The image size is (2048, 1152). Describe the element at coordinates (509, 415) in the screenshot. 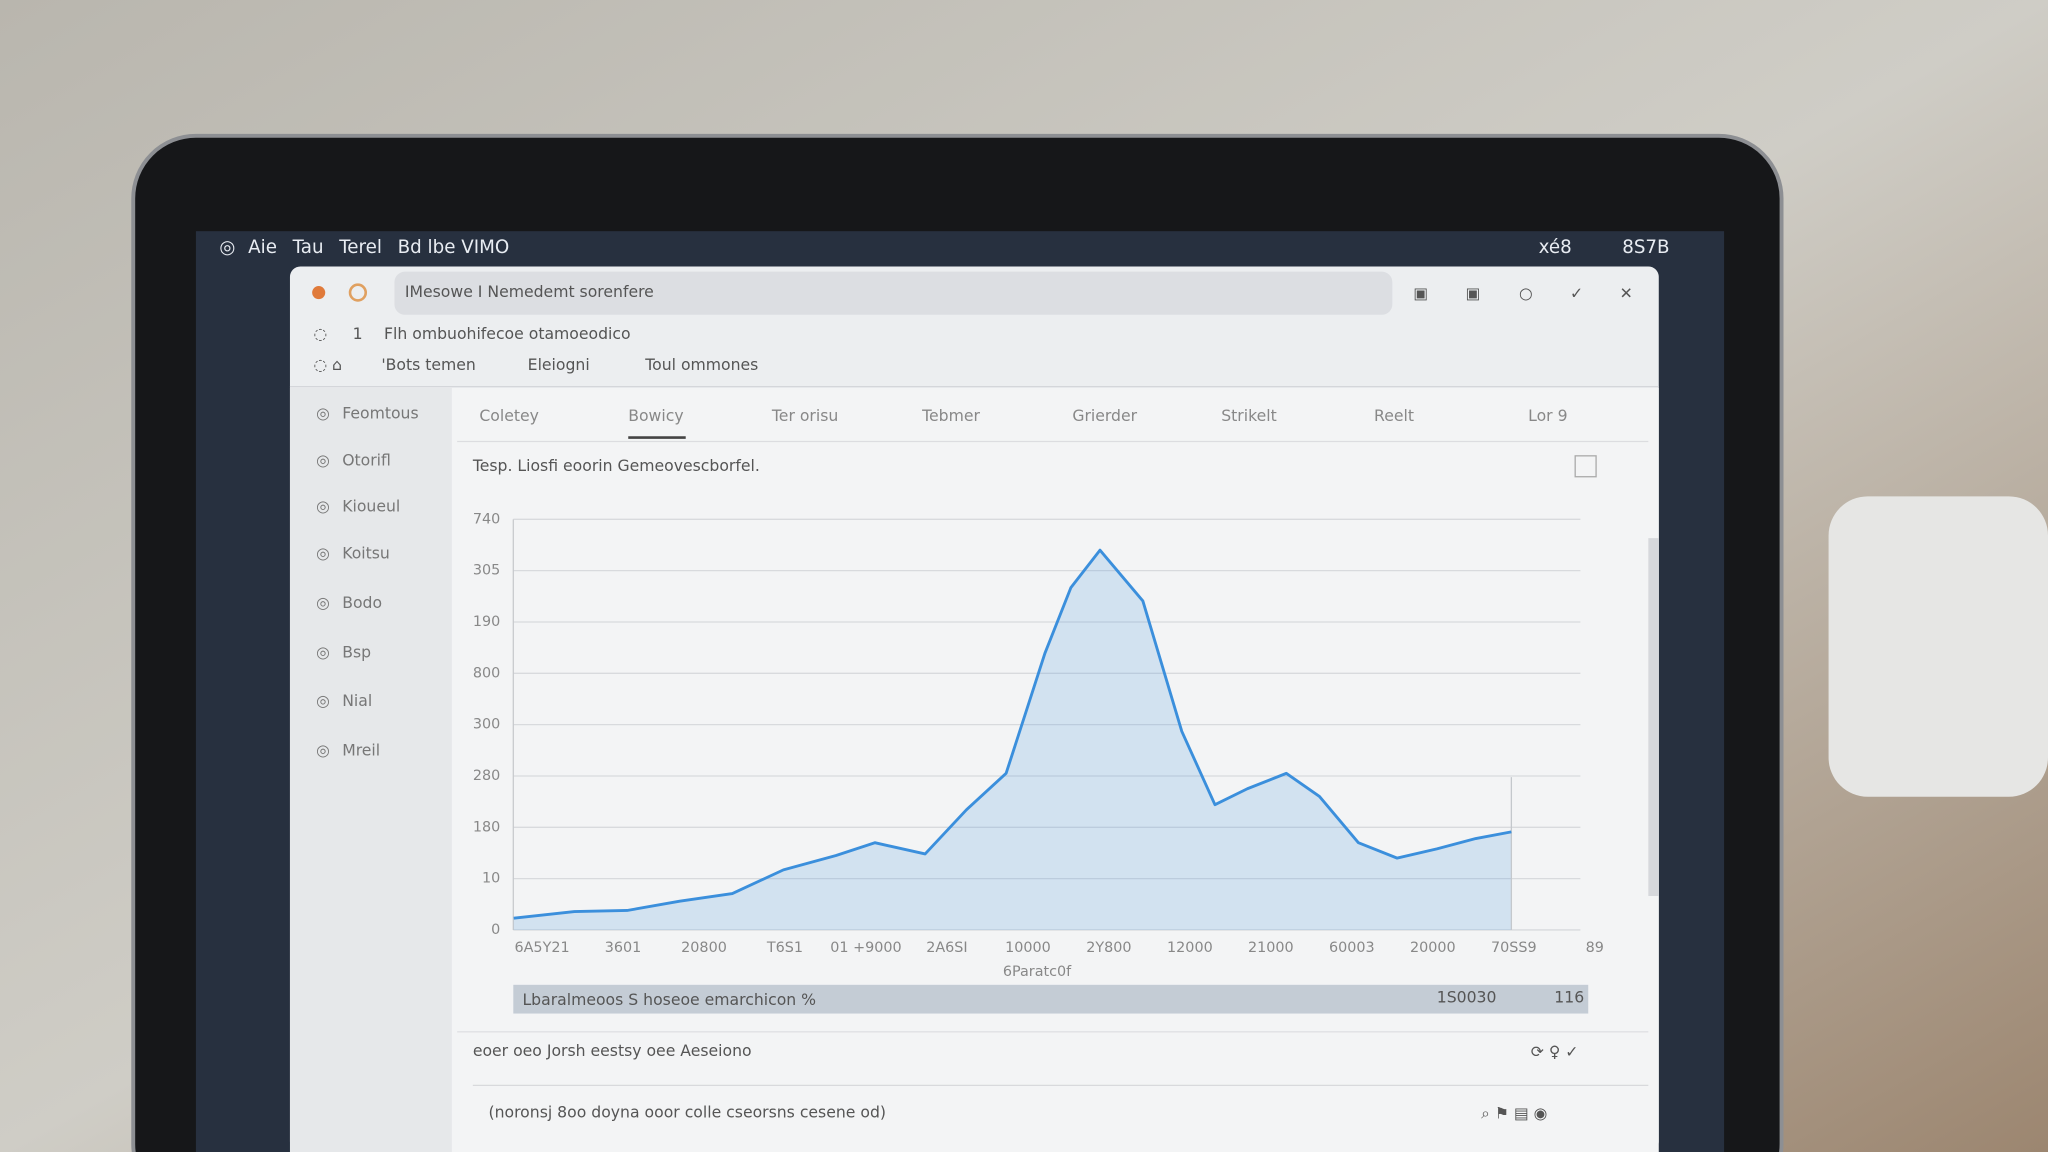

I see `tab: Coletey` at that location.